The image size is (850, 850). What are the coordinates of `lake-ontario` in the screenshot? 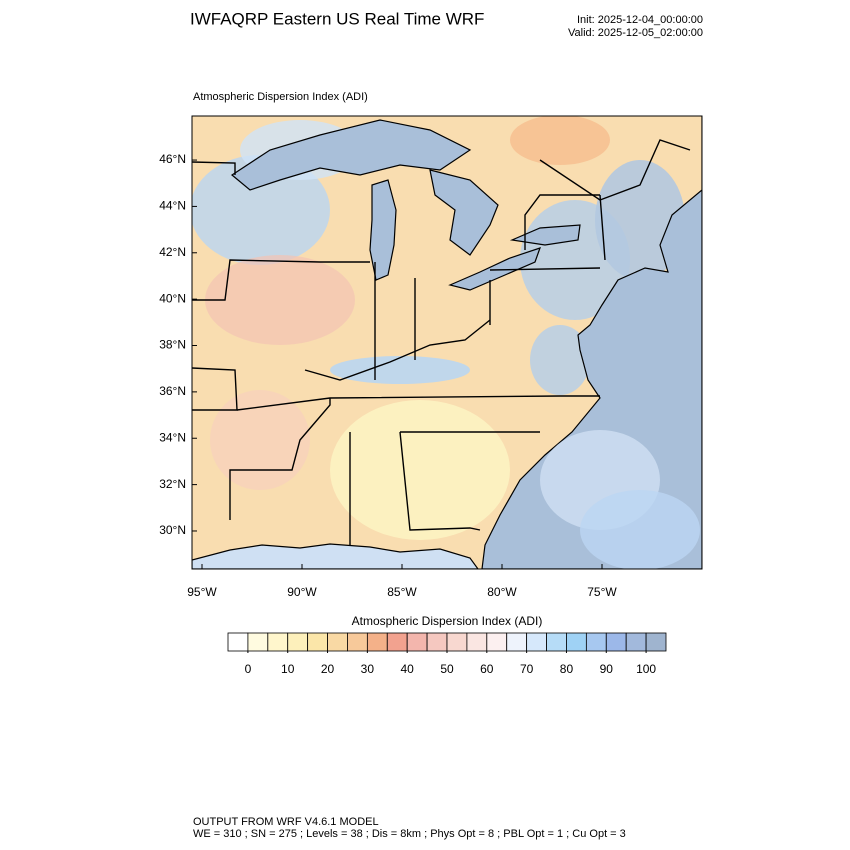 It's located at (545, 235).